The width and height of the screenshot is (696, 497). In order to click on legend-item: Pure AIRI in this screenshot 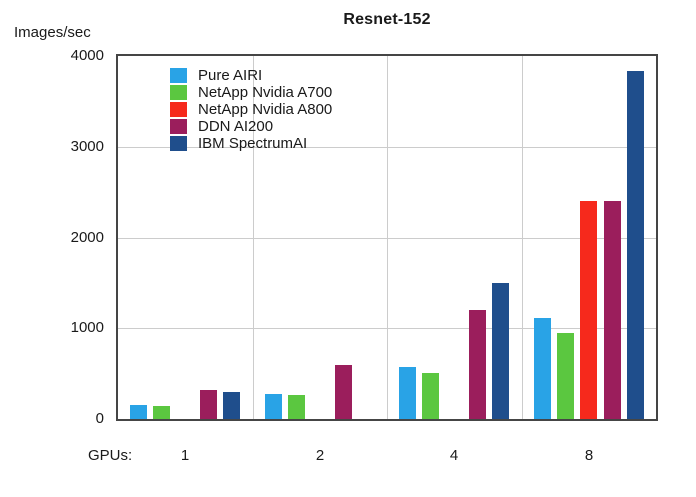, I will do `click(251, 75)`.